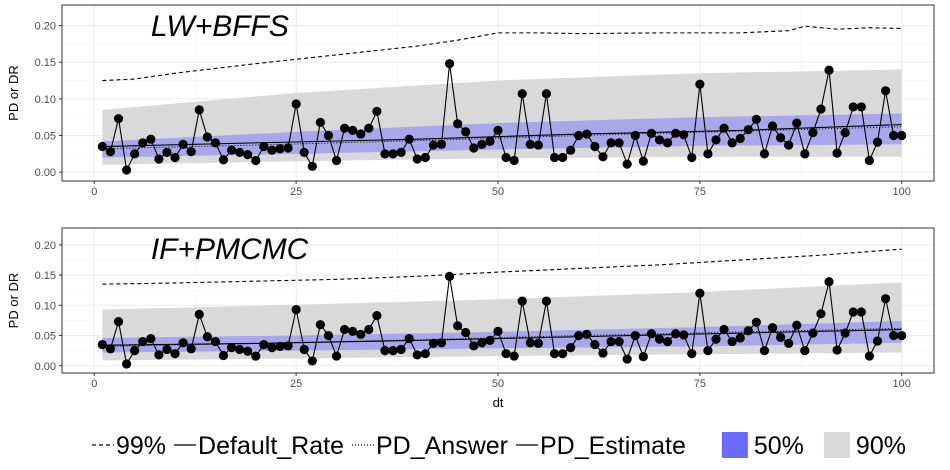 This screenshot has height=470, width=950. What do you see at coordinates (45, 337) in the screenshot?
I see `y-tick-label: 0.05` at bounding box center [45, 337].